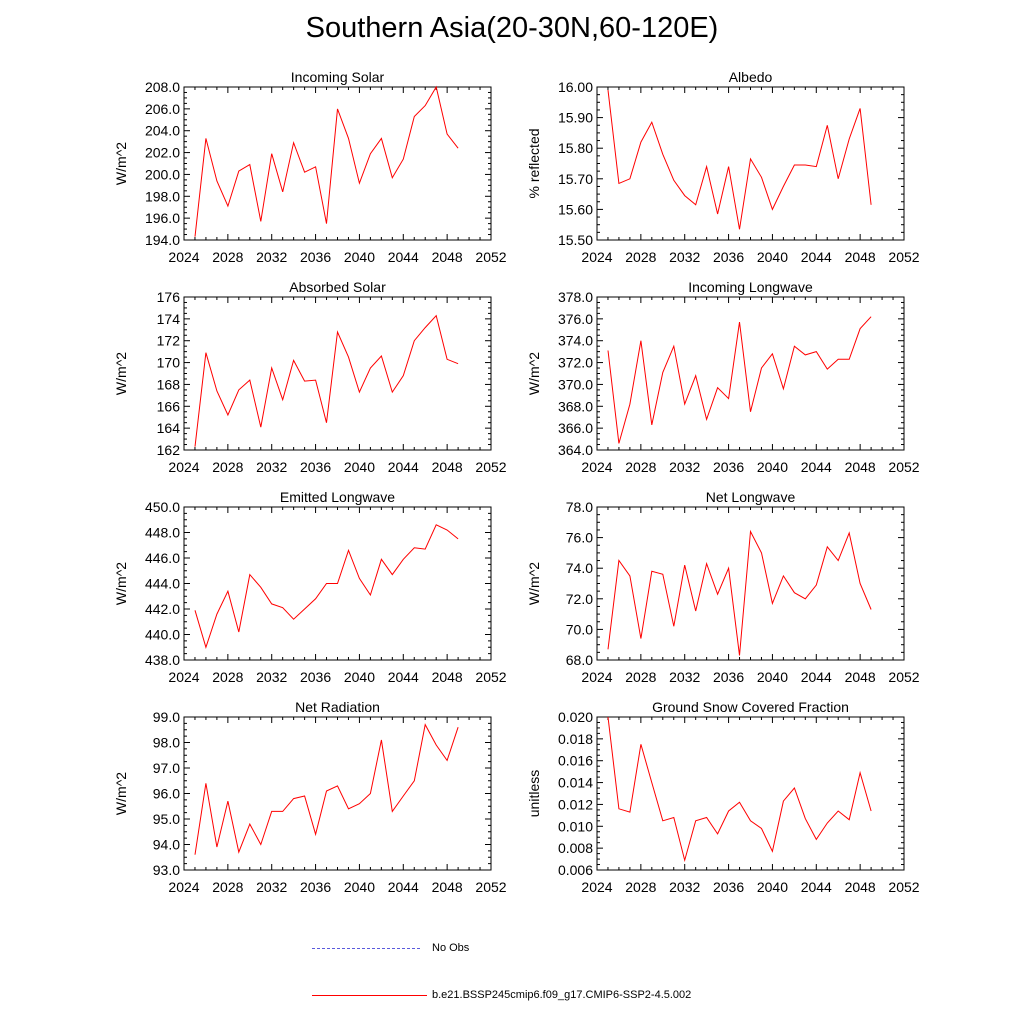 The width and height of the screenshot is (1024, 1024). What do you see at coordinates (575, 848) in the screenshot?
I see `y-tick-label: 0.008` at bounding box center [575, 848].